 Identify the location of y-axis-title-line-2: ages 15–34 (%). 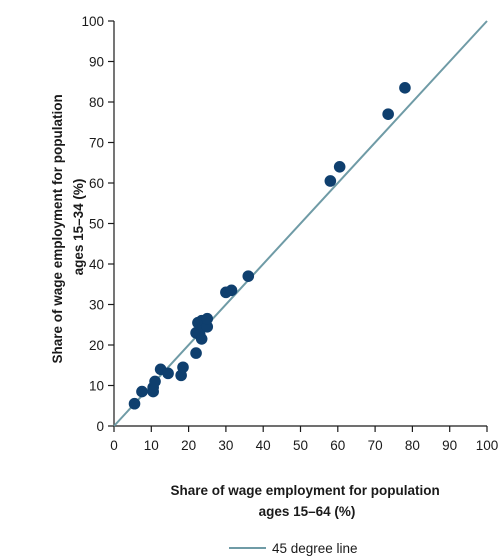
(78, 227).